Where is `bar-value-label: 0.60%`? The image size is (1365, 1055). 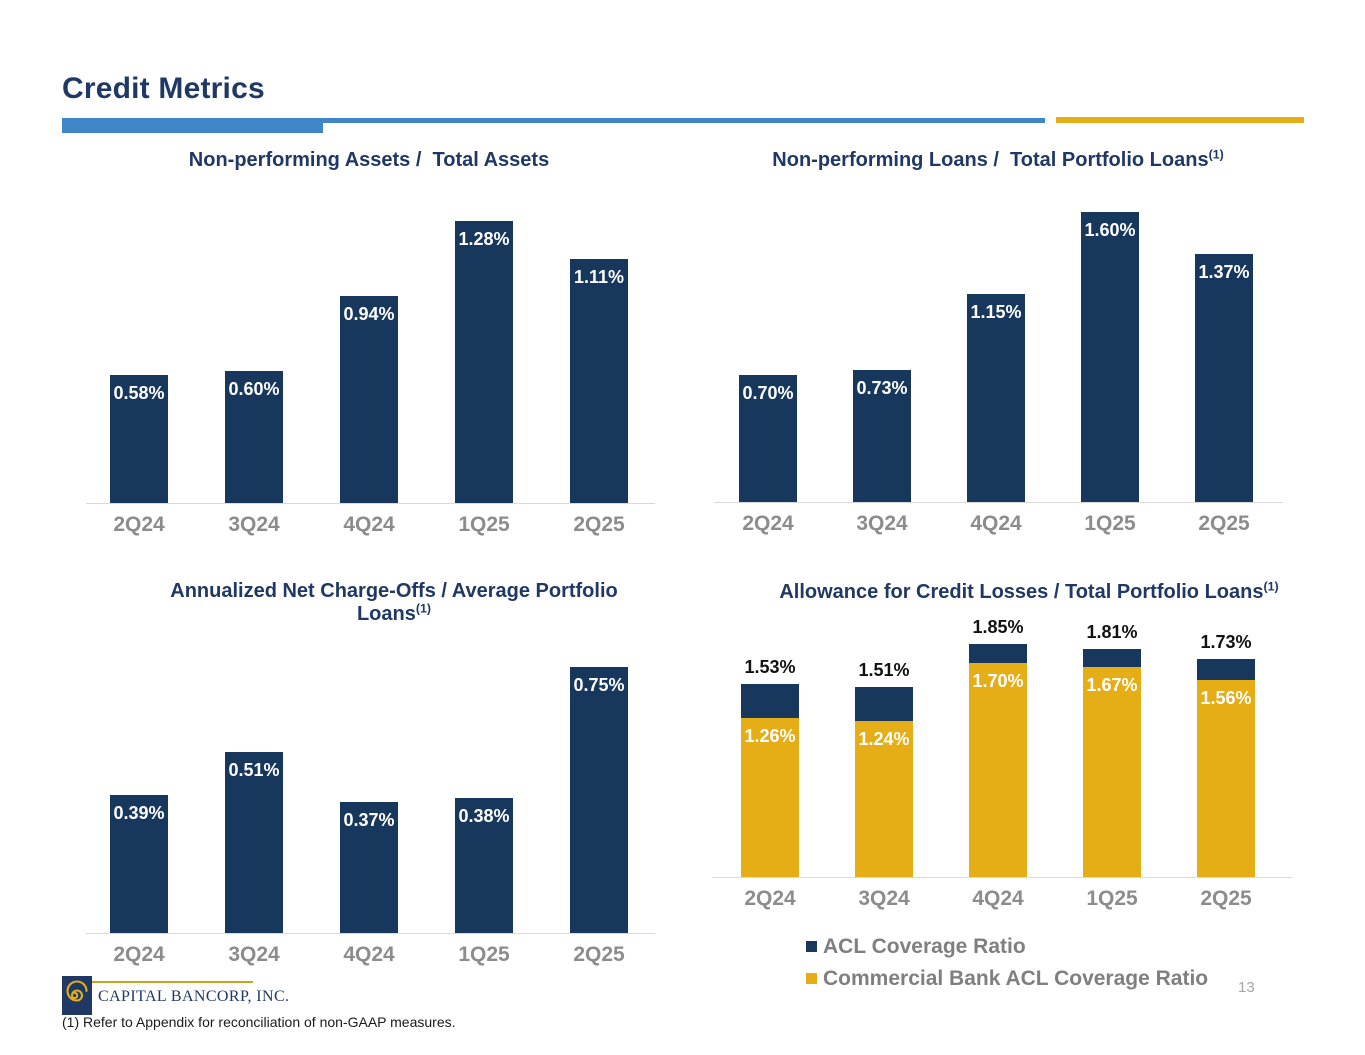 bar-value-label: 0.60% is located at coordinates (254, 389).